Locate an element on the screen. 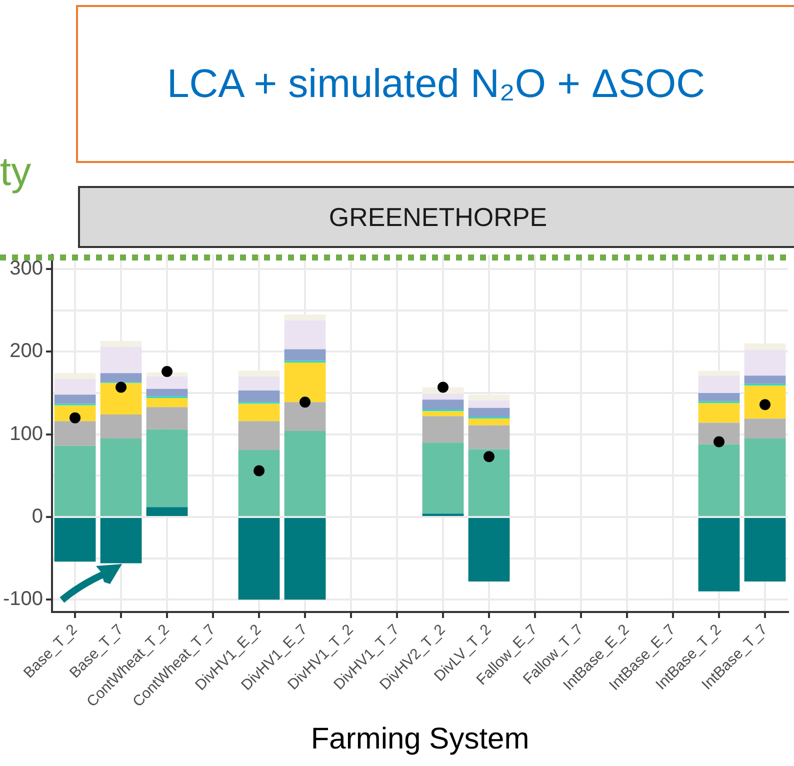  y-tick-label: 200 is located at coordinates (27, 351).